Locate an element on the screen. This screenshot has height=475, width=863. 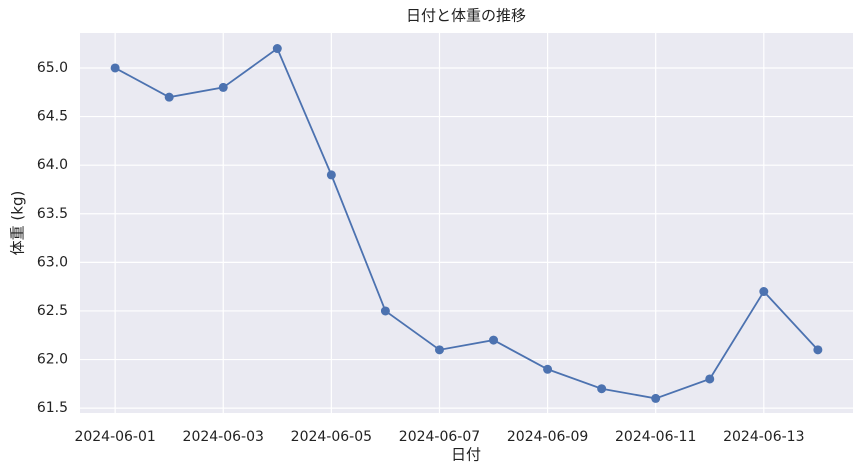
y-tick-label: 63.0 is located at coordinates (52, 262).